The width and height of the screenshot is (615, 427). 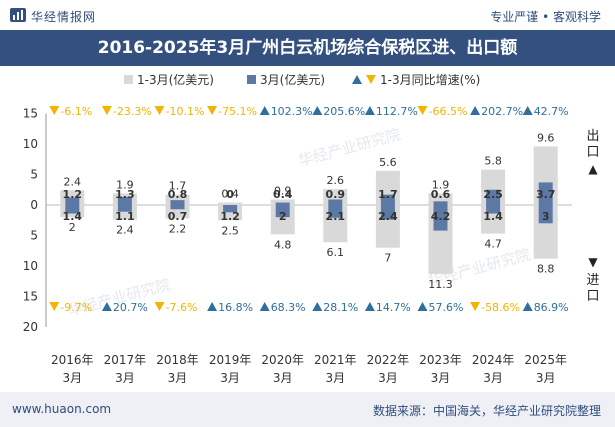 What do you see at coordinates (283, 216) in the screenshot?
I see `import-march-label: 2` at bounding box center [283, 216].